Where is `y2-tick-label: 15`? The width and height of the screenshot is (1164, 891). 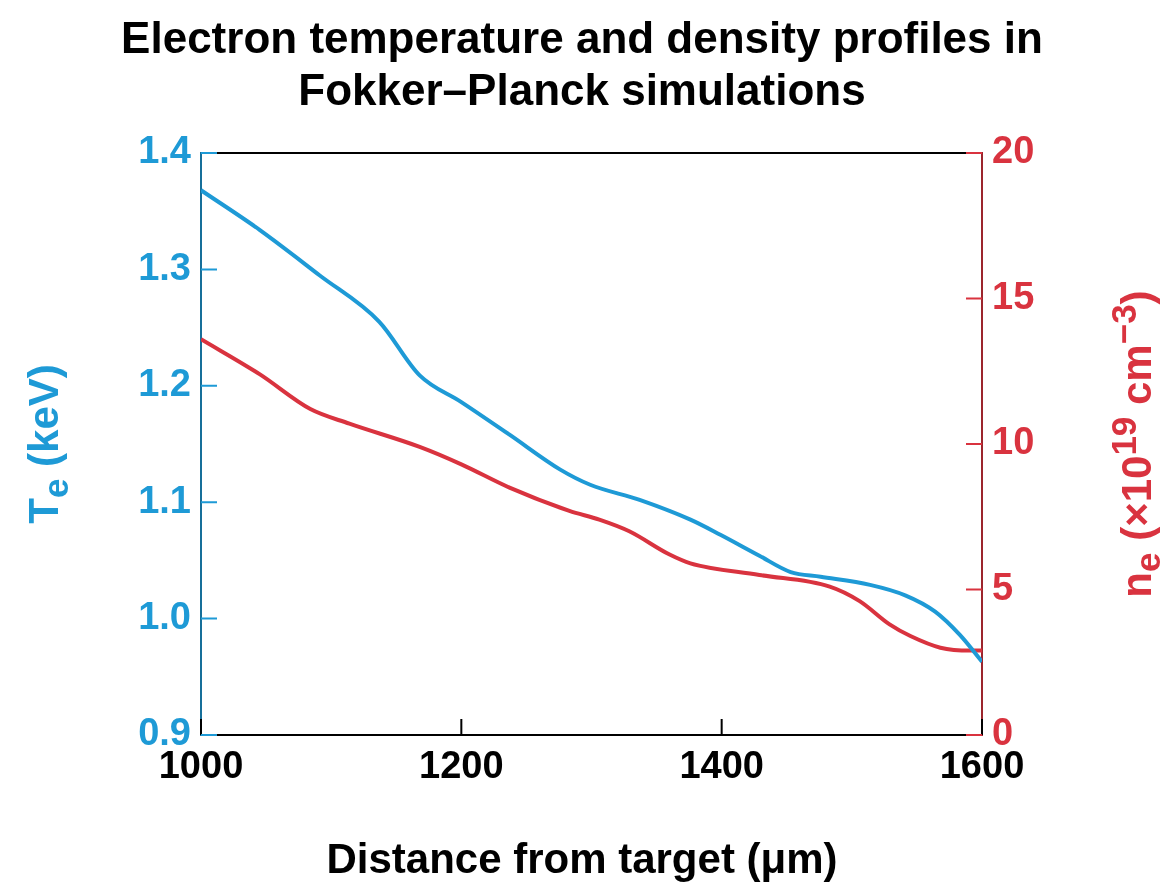
y2-tick-label: 15 is located at coordinates (1013, 295).